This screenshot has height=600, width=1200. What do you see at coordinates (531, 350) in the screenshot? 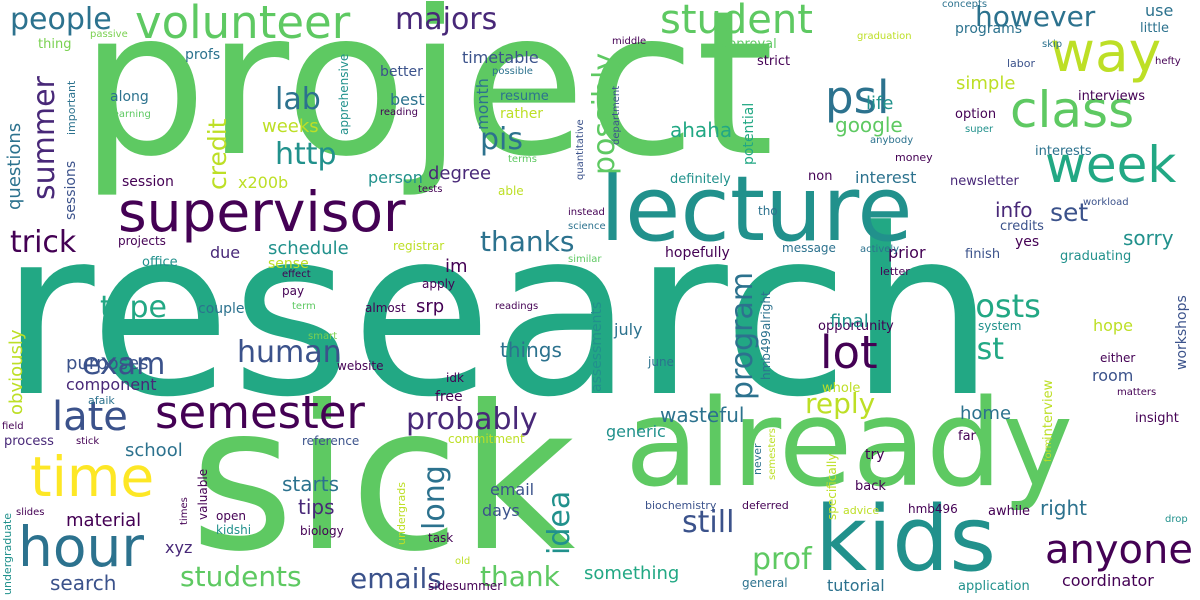
I see `cloud-word: things` at bounding box center [531, 350].